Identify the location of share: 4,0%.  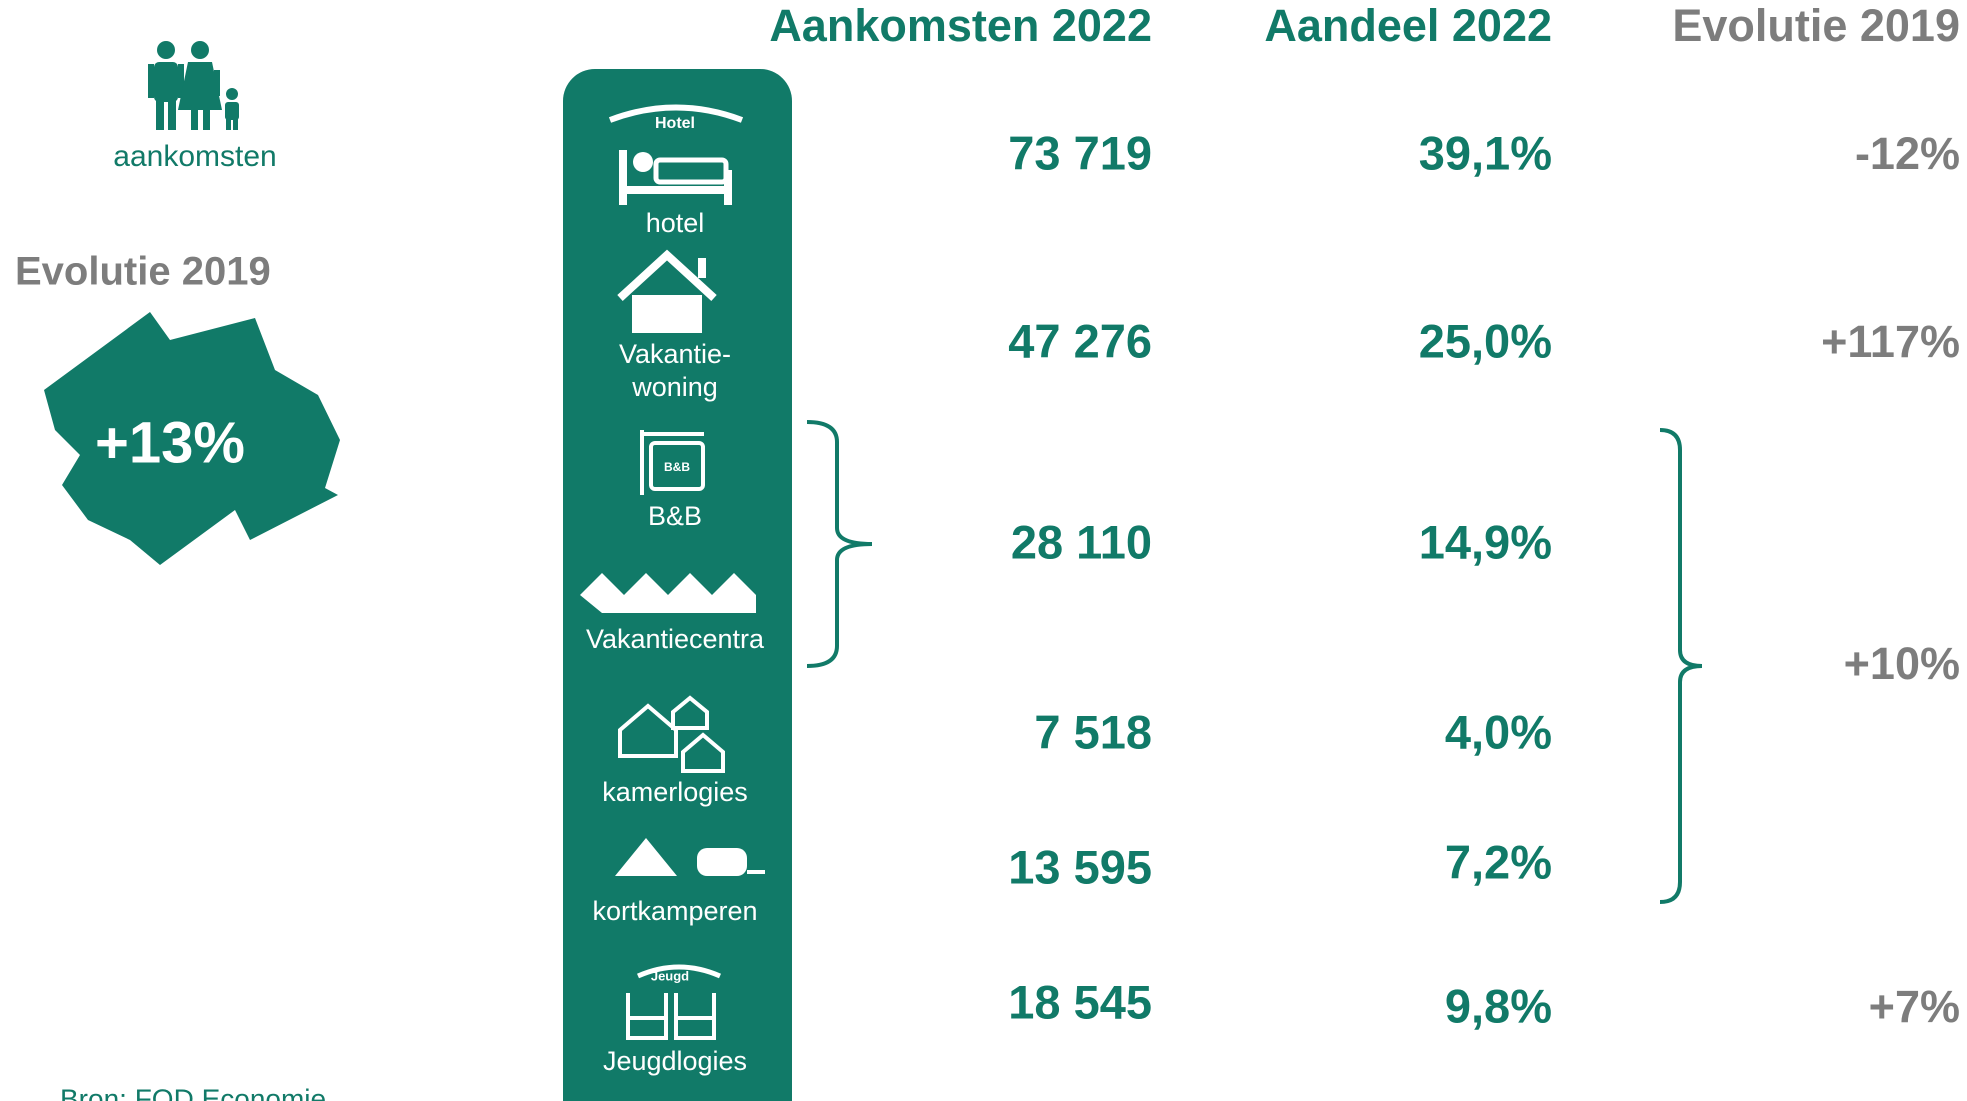
(1498, 731).